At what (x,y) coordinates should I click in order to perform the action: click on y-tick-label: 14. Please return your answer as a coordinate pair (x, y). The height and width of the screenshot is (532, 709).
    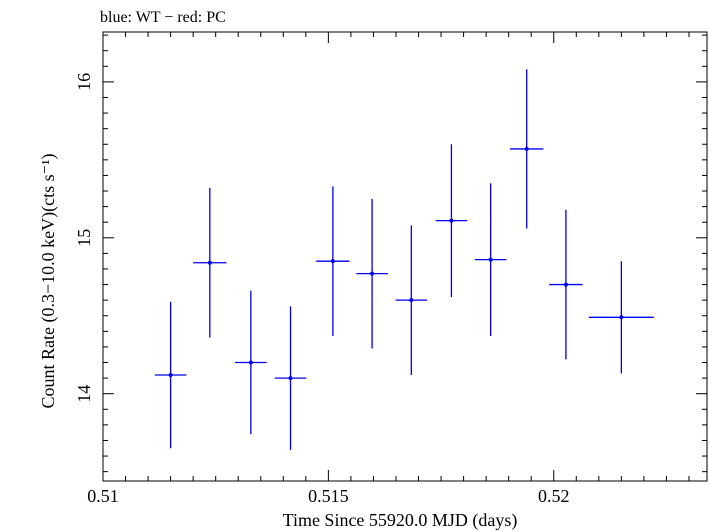
    Looking at the image, I should click on (84, 394).